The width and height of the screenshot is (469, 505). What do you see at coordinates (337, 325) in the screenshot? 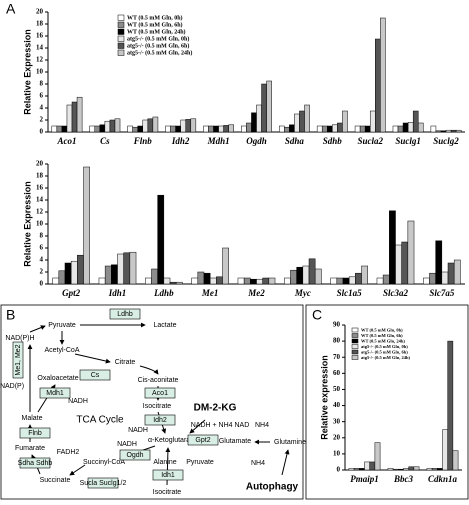
I see `y-tick-label: 90` at bounding box center [337, 325].